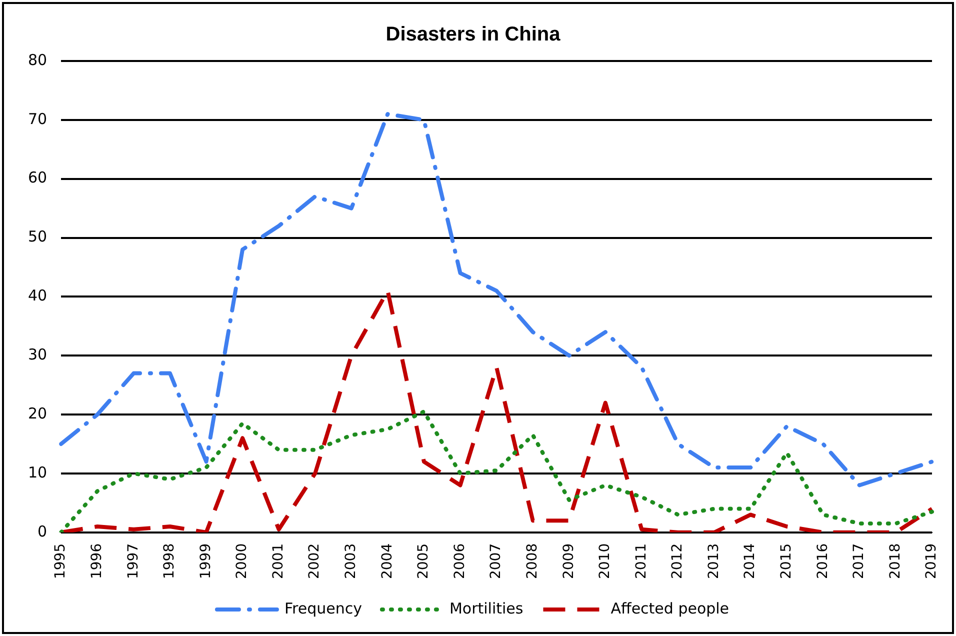 This screenshot has width=956, height=636. What do you see at coordinates (60, 561) in the screenshot?
I see `x-tick-label: 1995` at bounding box center [60, 561].